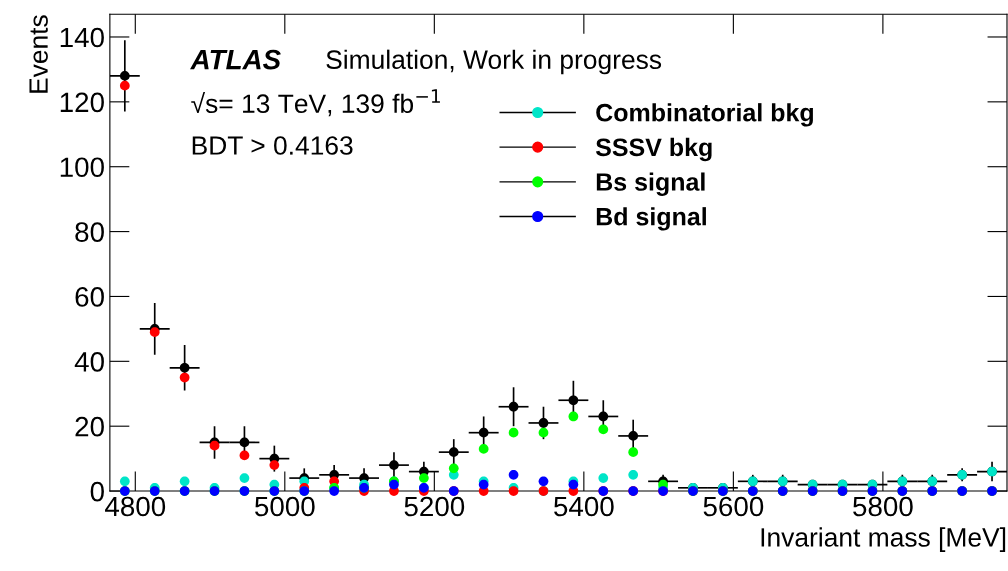 This screenshot has height=571, width=1008. What do you see at coordinates (82, 102) in the screenshot?
I see `y-tick-label: 120` at bounding box center [82, 102].